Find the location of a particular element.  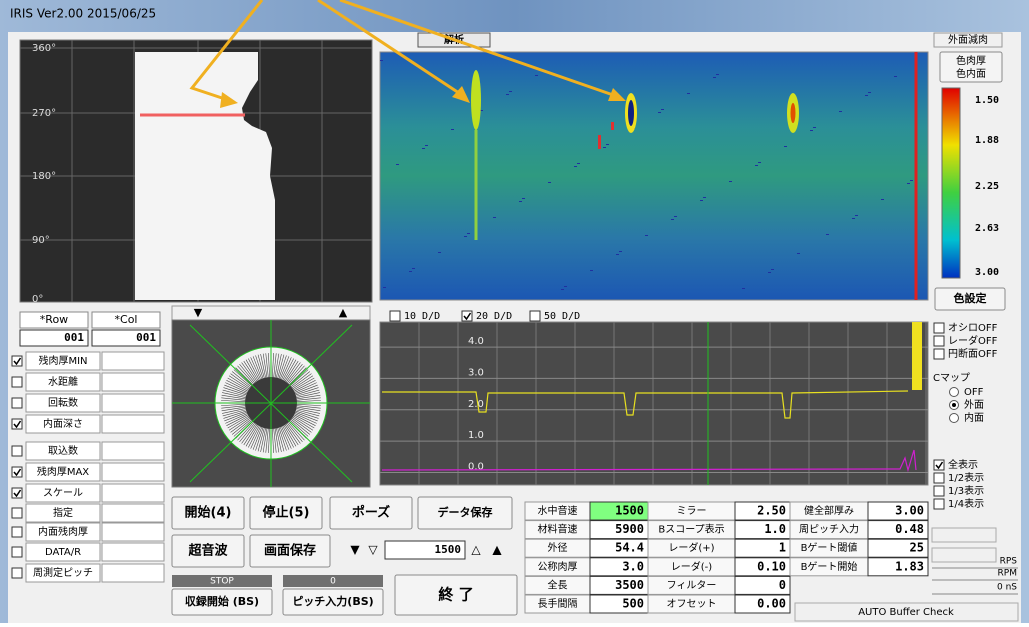

scroll-down-arrow: ▼ is located at coordinates (198, 312).